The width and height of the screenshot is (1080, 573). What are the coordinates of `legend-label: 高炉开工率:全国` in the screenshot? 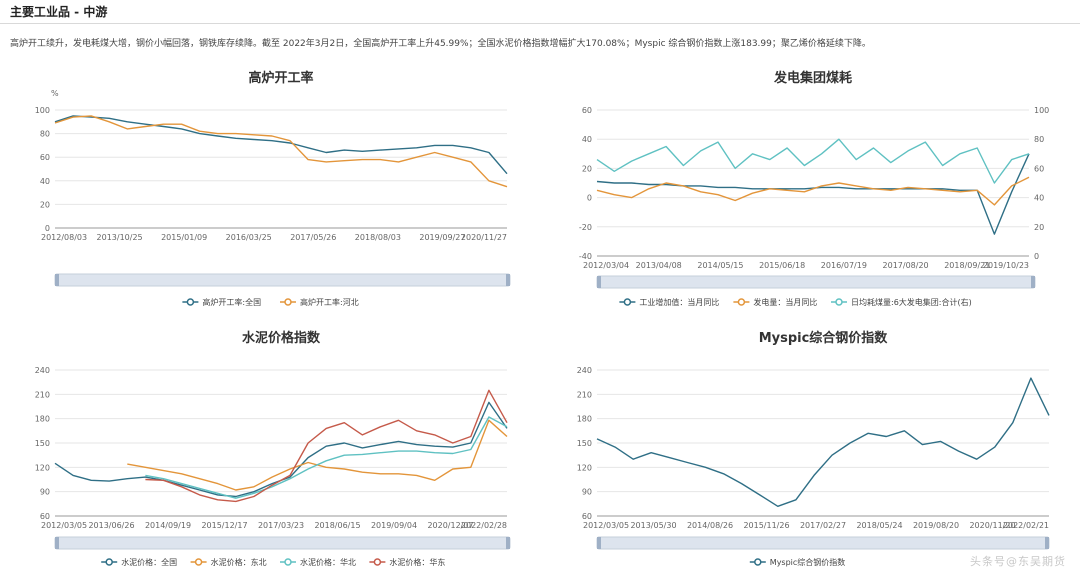 It's located at (231, 302).